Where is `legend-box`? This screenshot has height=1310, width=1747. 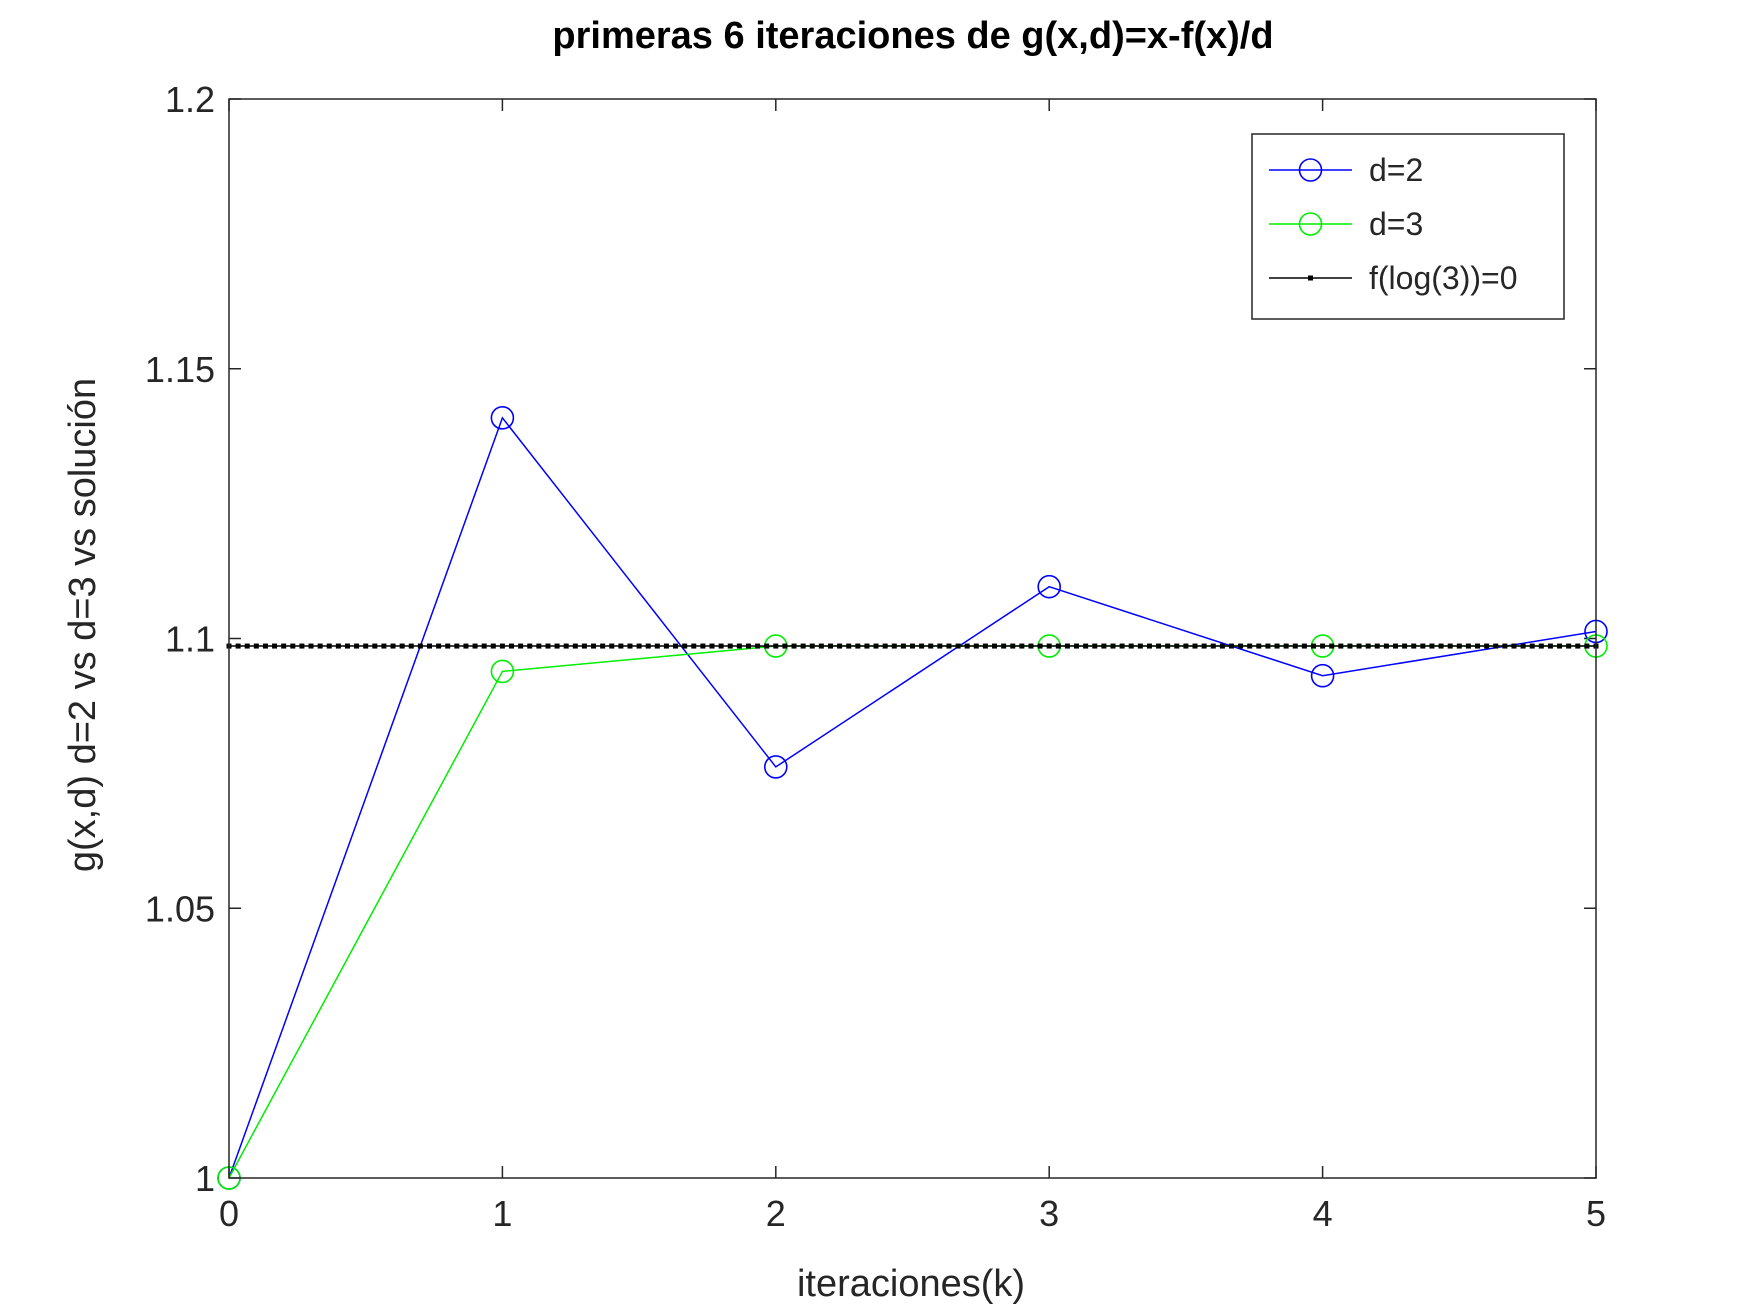
legend-box is located at coordinates (1408, 226).